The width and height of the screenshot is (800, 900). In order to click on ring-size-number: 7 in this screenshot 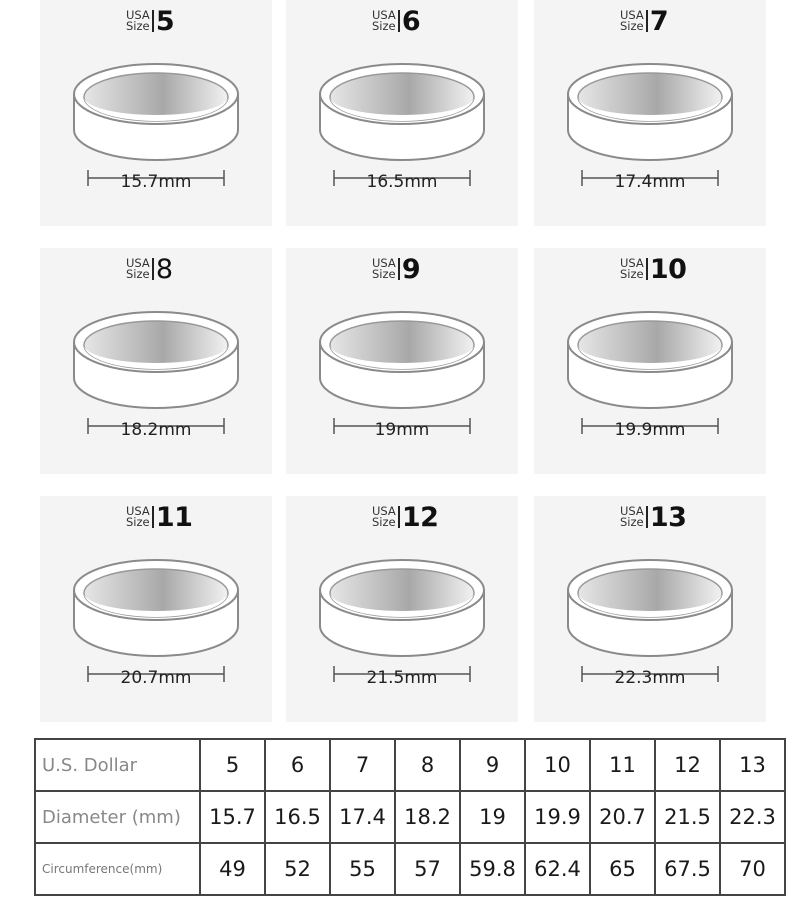, I will do `click(659, 21)`.